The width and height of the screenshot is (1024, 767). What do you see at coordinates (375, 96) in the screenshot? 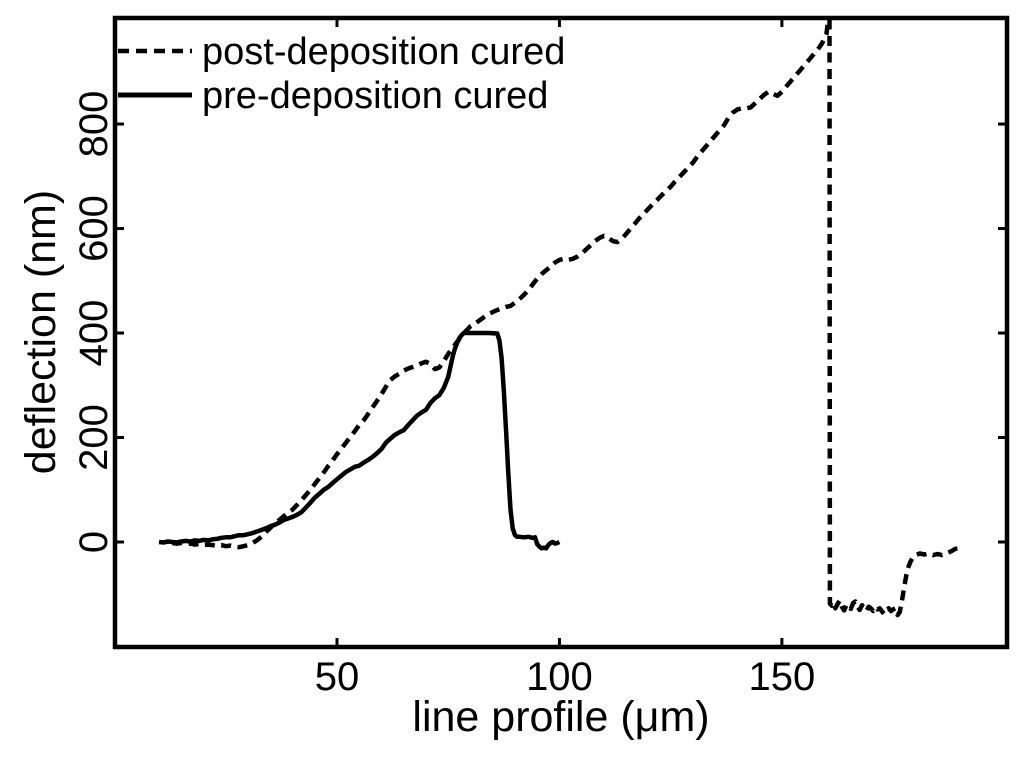
I see `legend-label-pre-deposition: pre-deposition cured` at bounding box center [375, 96].